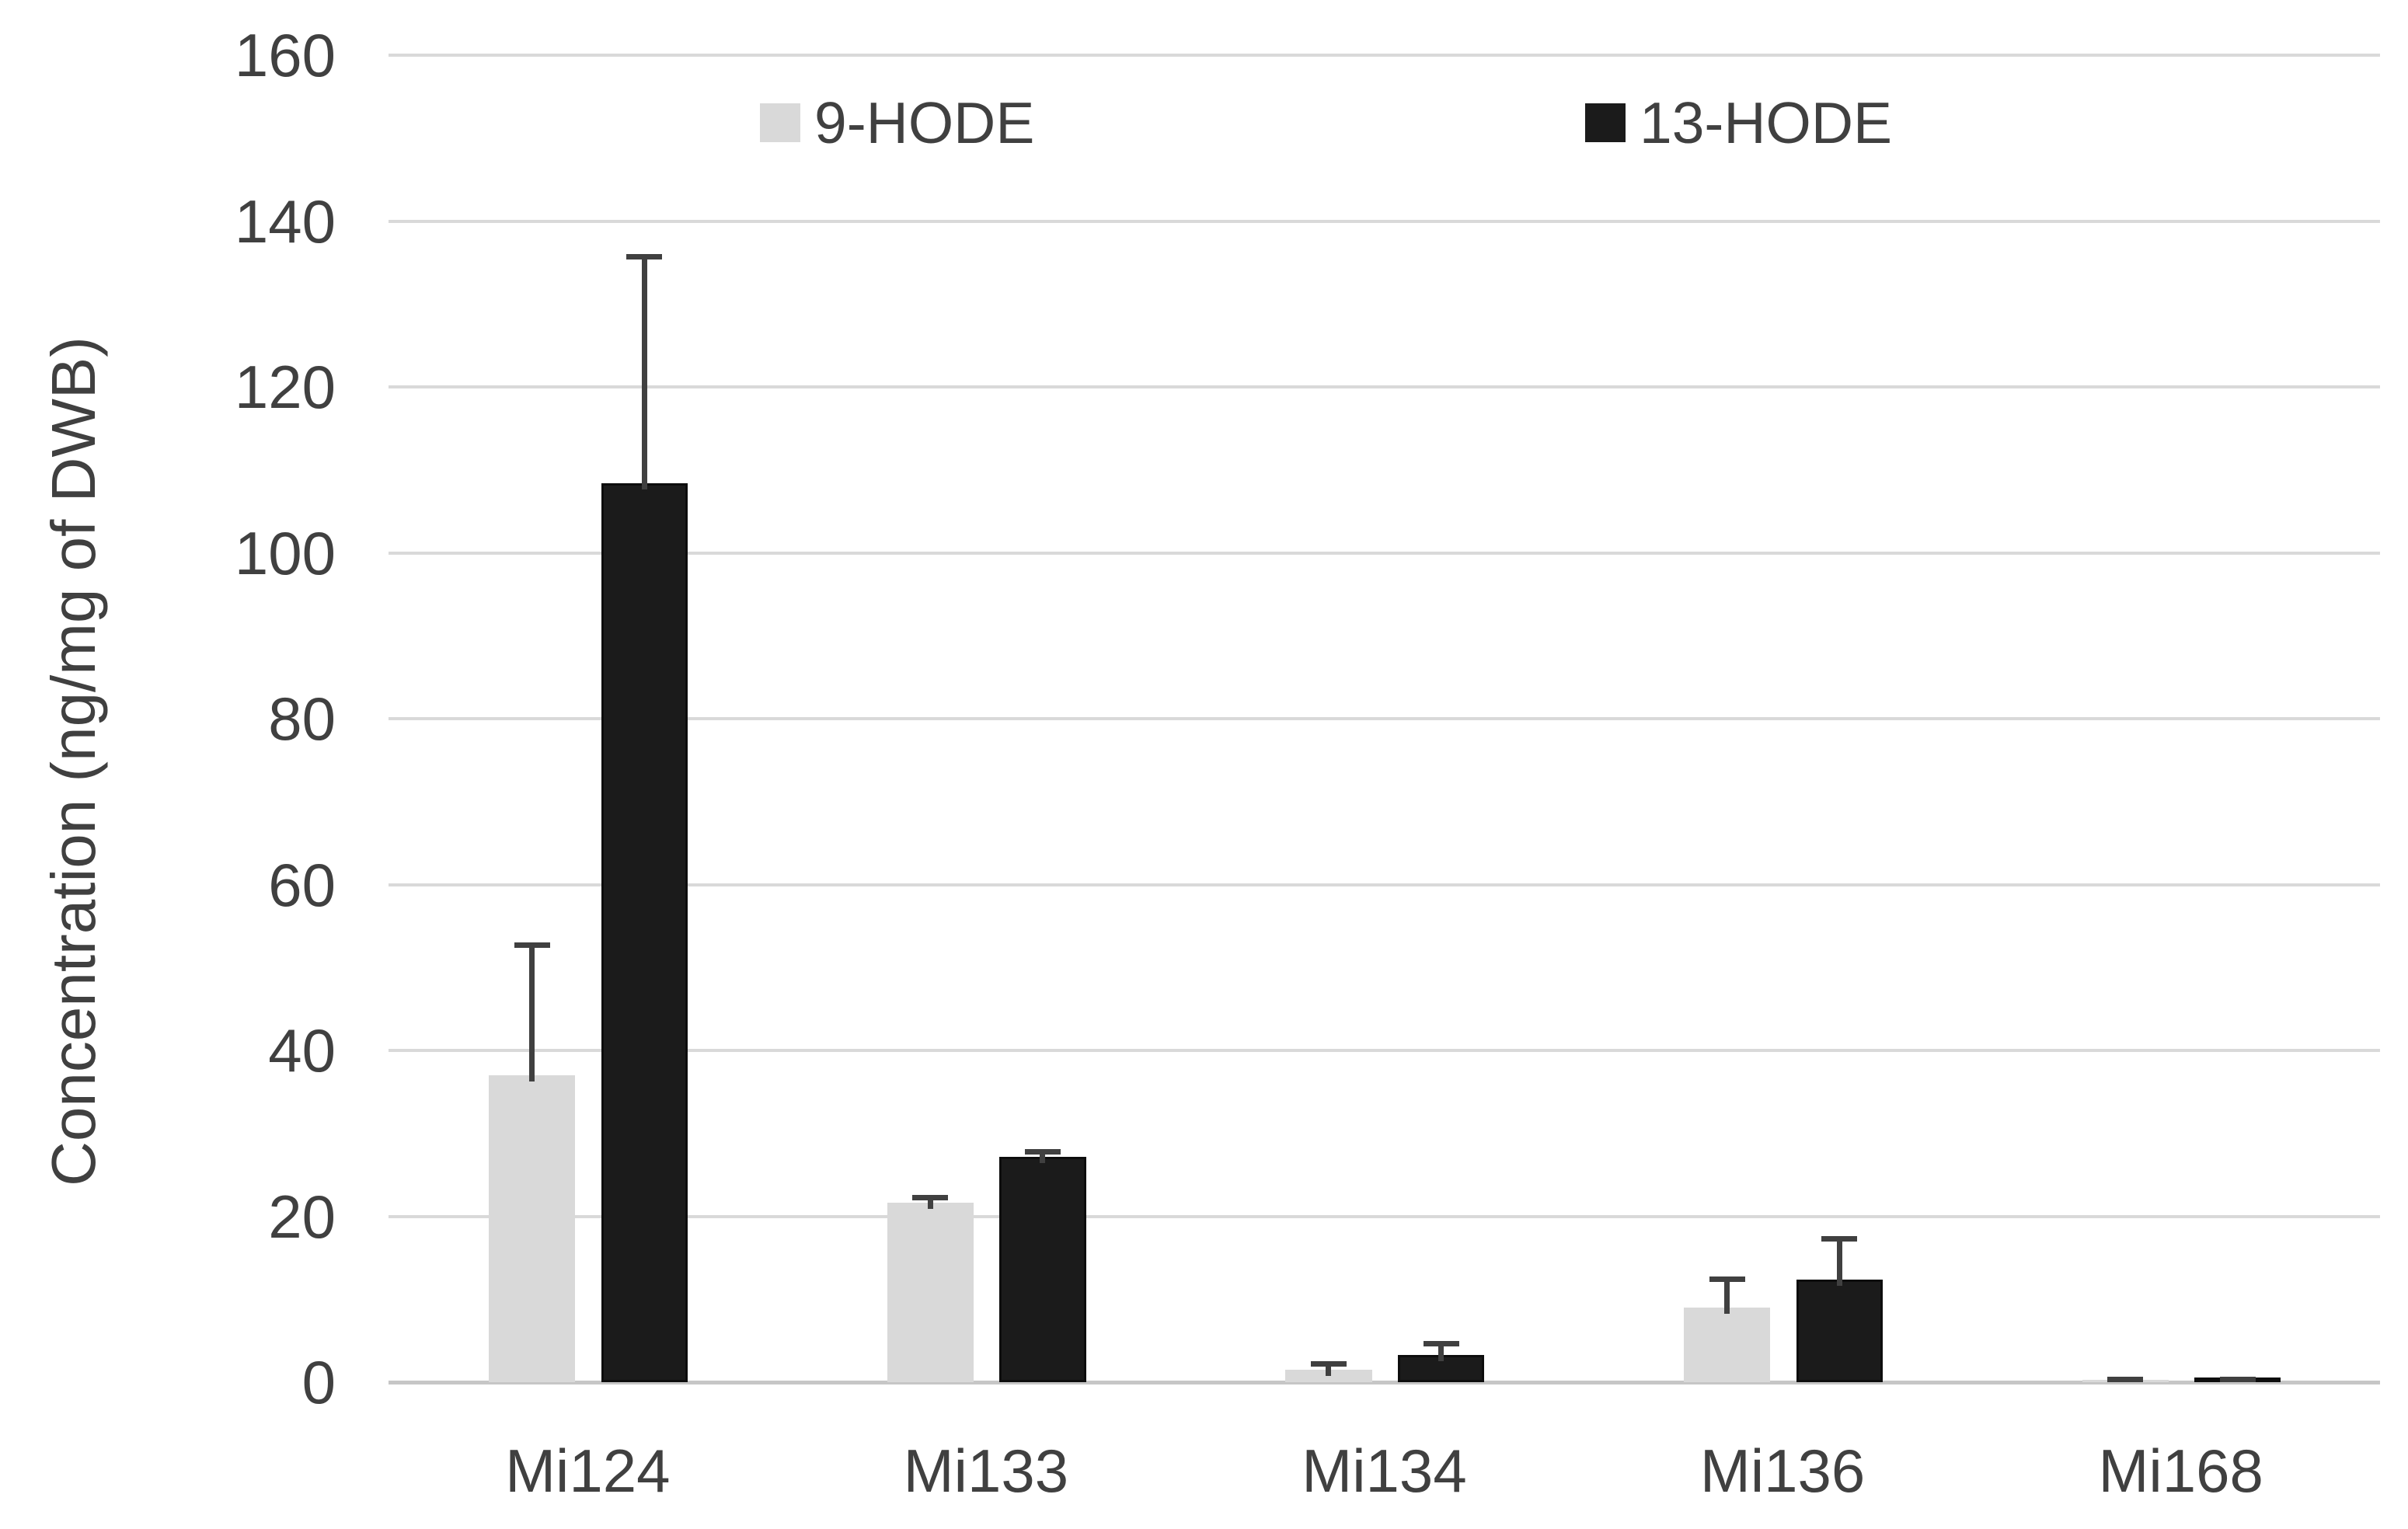  What do you see at coordinates (285, 221) in the screenshot?
I see `y-tick-label-140: 140` at bounding box center [285, 221].